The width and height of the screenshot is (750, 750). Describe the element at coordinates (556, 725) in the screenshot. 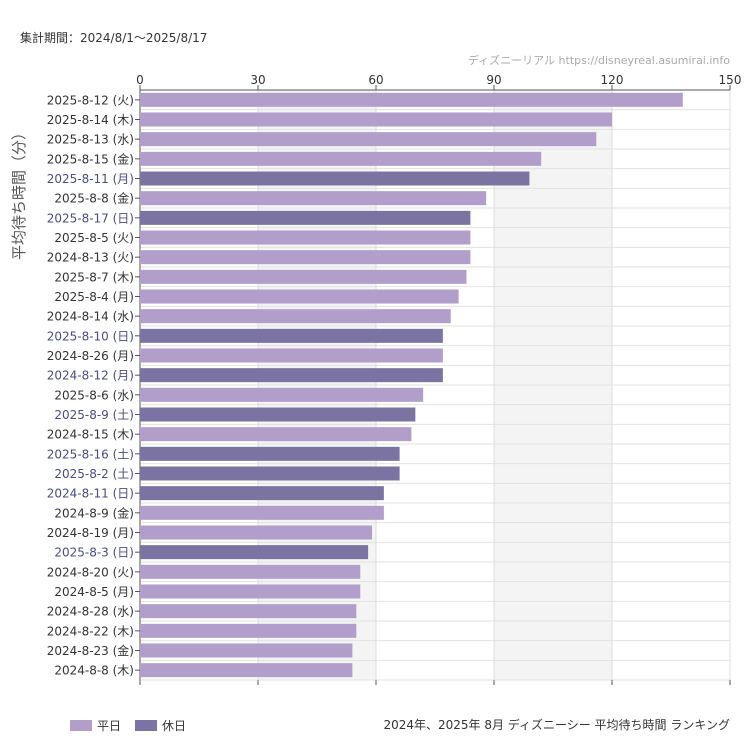

I see `chart-caption: 2024年、2025年 8月 ディズニーシー 平均待ち時間 ランキング` at that location.